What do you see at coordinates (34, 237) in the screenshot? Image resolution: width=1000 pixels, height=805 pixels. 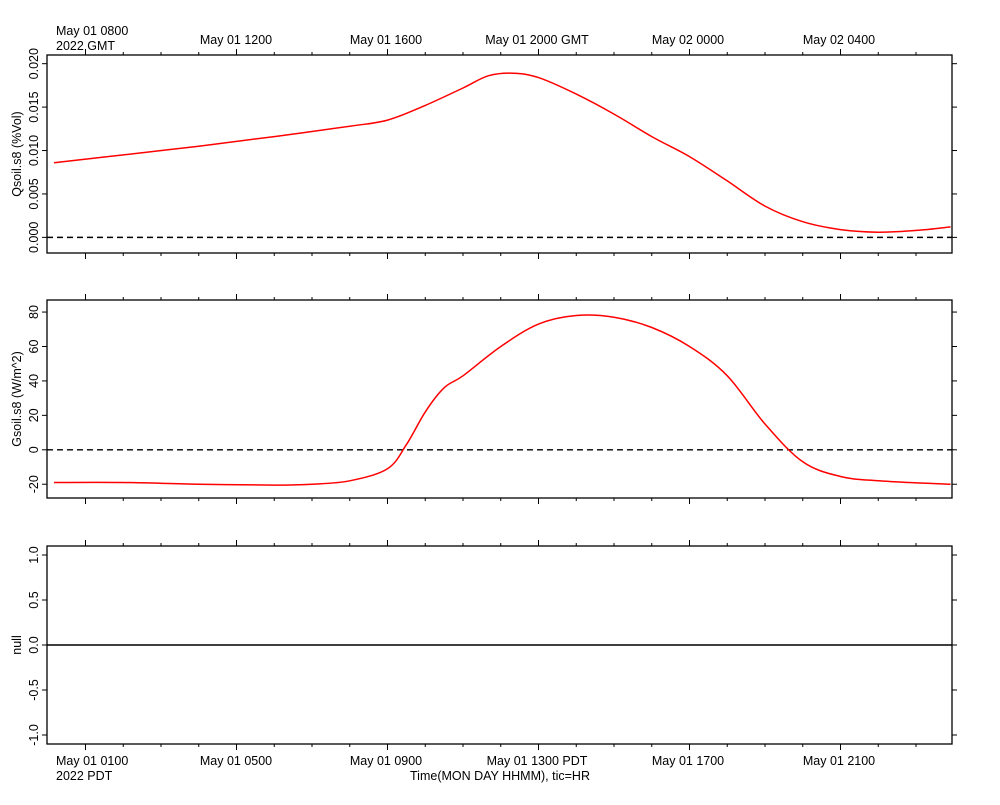 I see `y-tick-label: 0.000` at bounding box center [34, 237].